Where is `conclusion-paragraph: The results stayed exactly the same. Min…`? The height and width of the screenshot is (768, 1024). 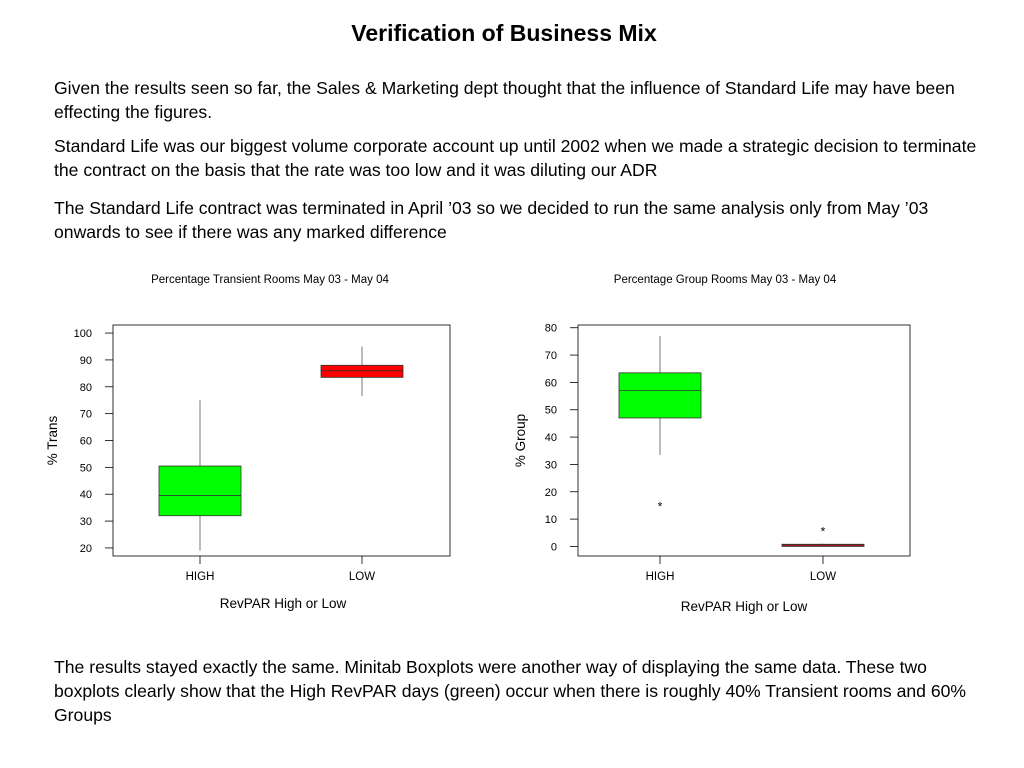 conclusion-paragraph: The results stayed exactly the same. Min… is located at coordinates (510, 691).